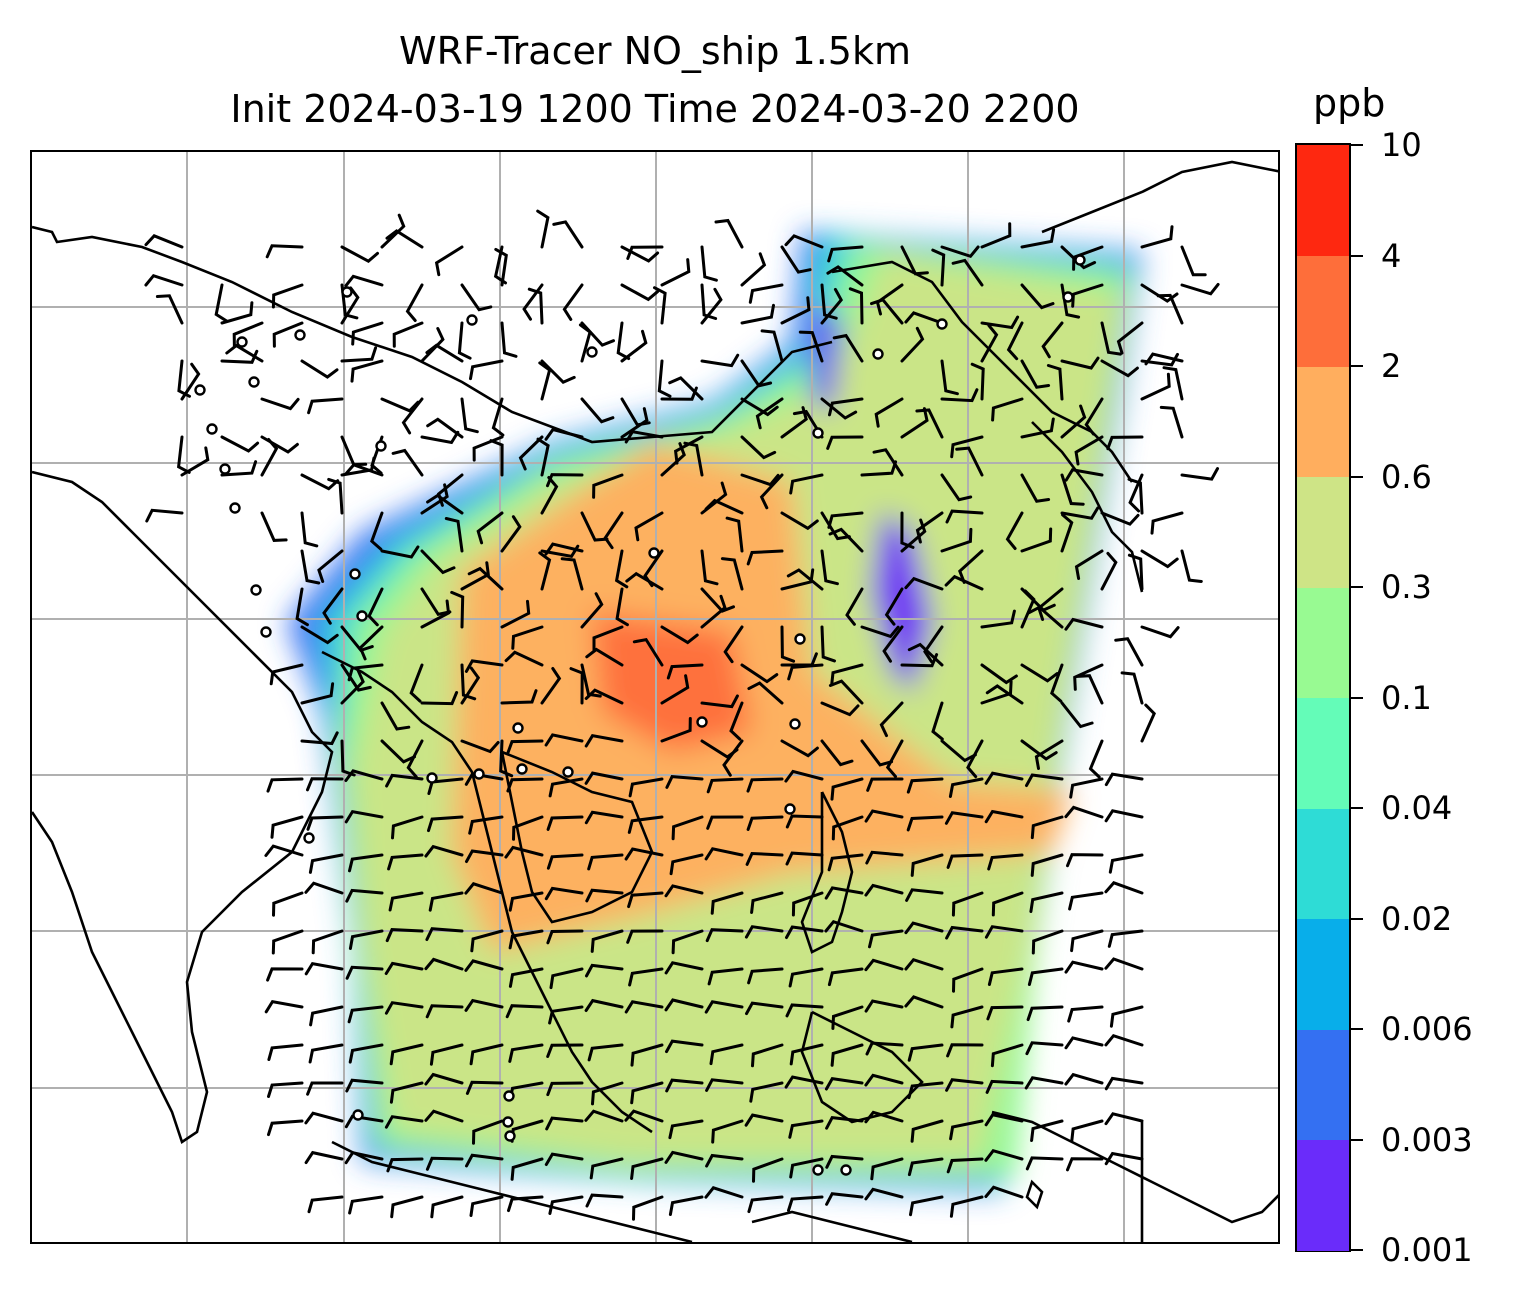 The width and height of the screenshot is (1528, 1306). Describe the element at coordinates (1391, 366) in the screenshot. I see `colorbar-tick-label: 2` at that location.